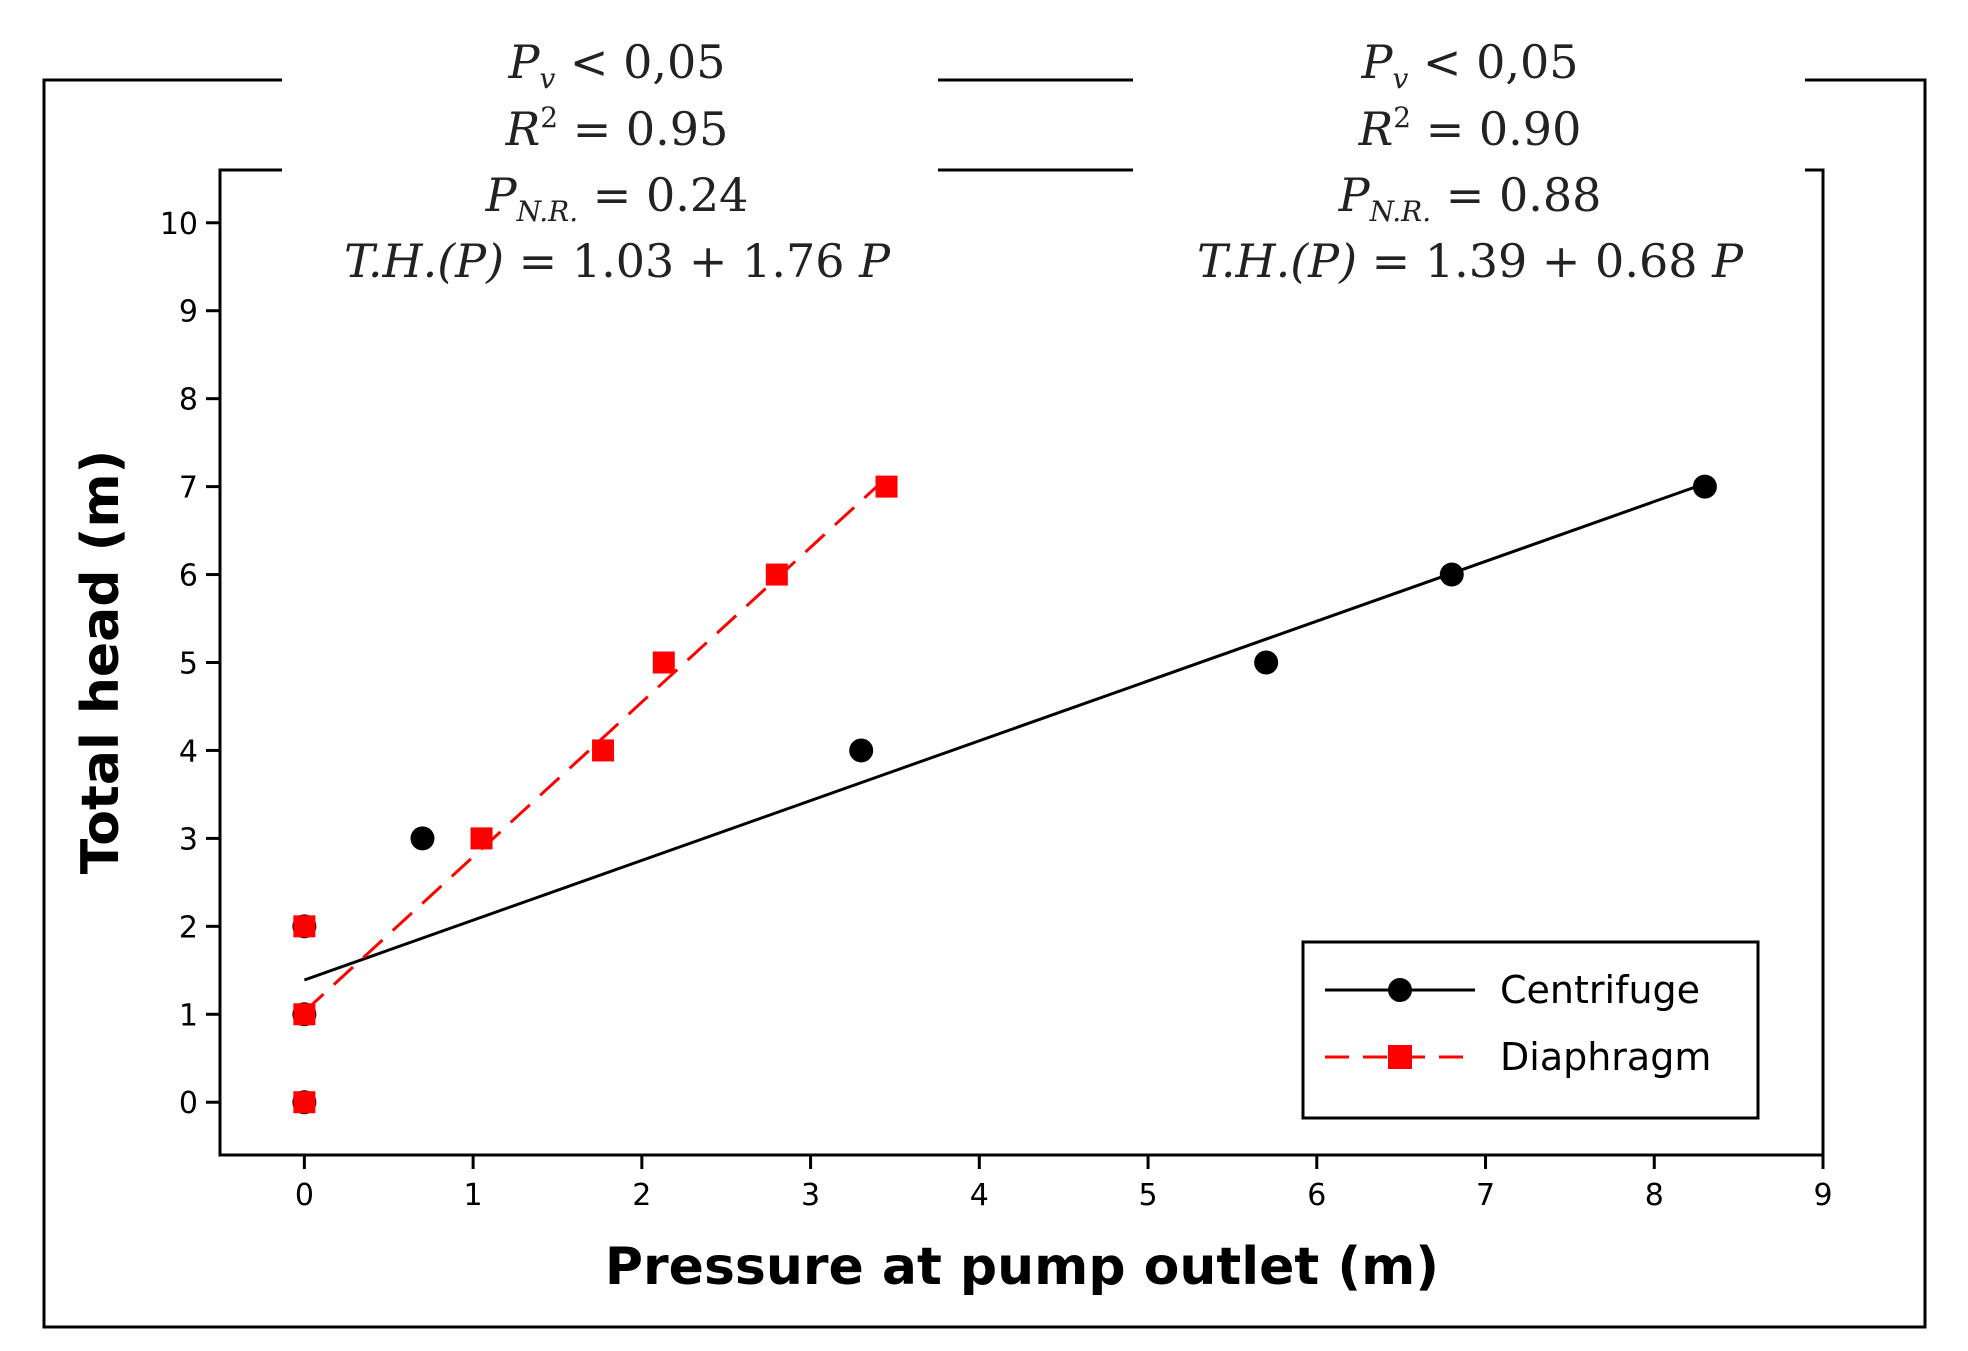 The image size is (1968, 1351). I want to click on equation-left: T.H.(P) = 1.03 + 1.76 P, so click(617, 261).